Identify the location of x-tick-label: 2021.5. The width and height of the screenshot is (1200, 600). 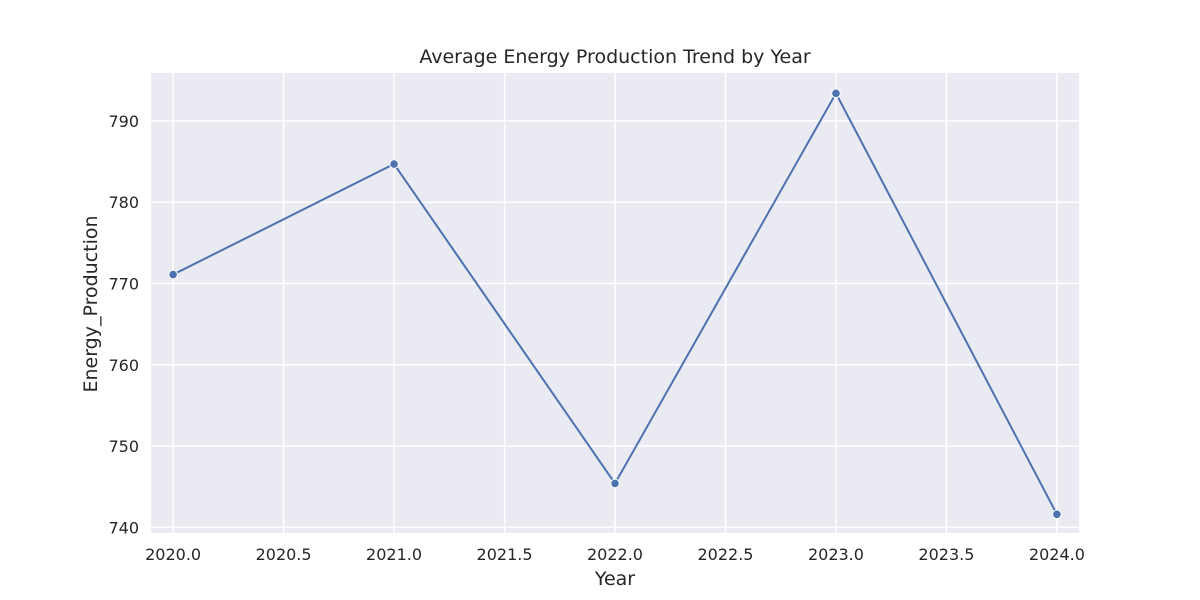
(505, 554).